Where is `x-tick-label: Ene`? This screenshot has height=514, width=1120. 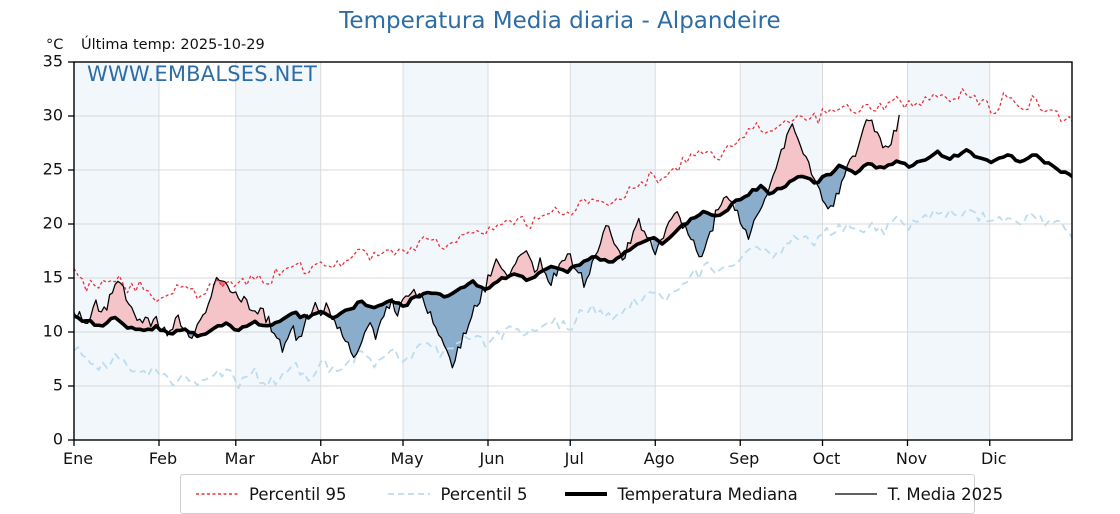
x-tick-label: Ene is located at coordinates (78, 458).